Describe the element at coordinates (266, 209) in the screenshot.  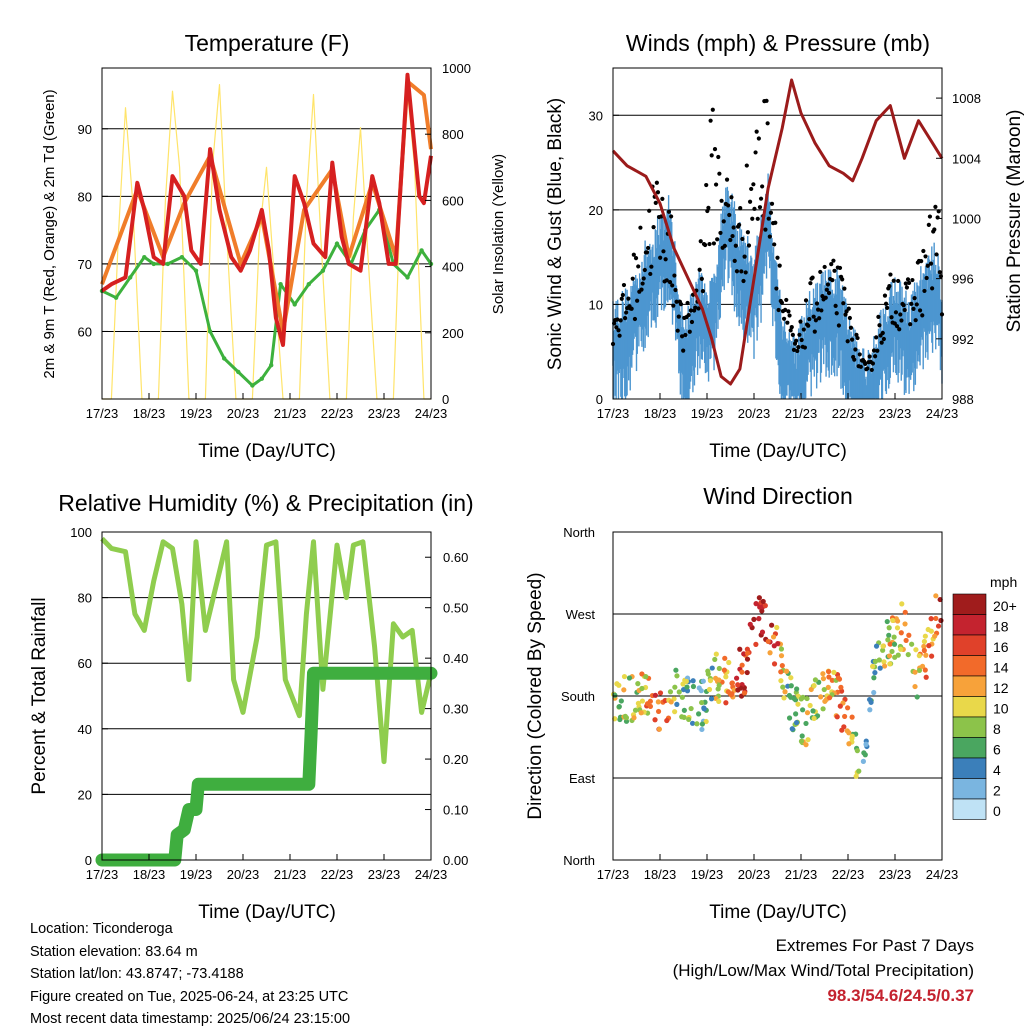
I see `temp-2m-line` at that location.